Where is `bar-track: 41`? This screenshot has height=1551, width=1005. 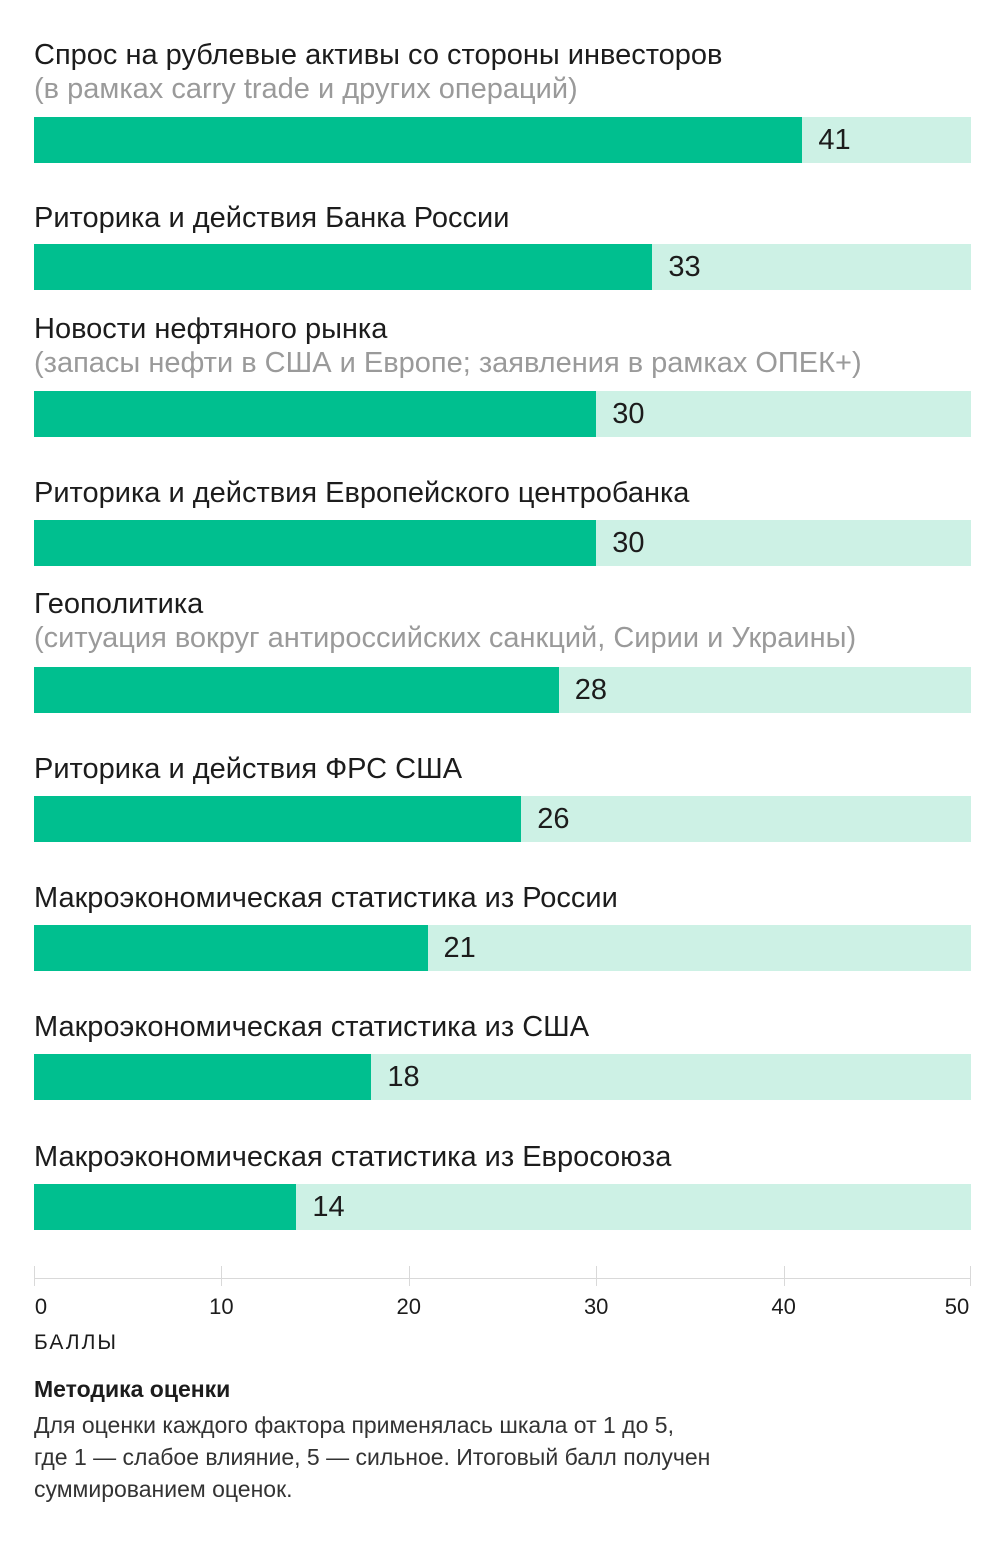 bar-track: 41 is located at coordinates (502, 140).